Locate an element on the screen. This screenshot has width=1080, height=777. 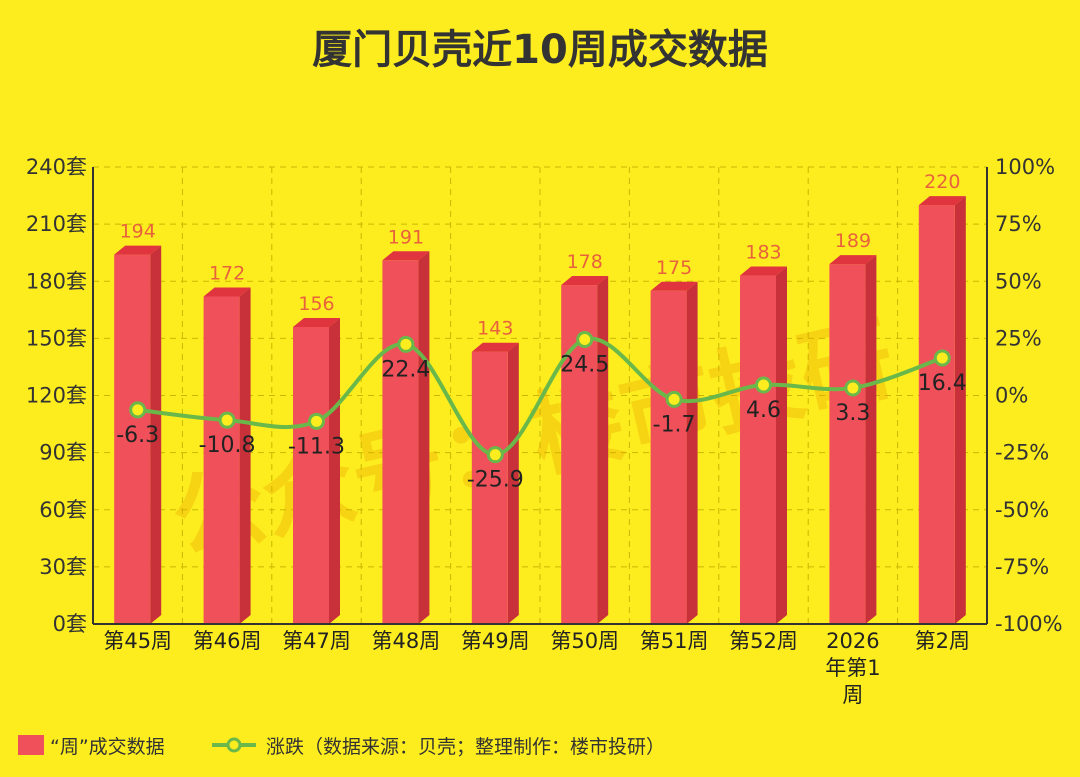
x-tick-label: 第51周 is located at coordinates (674, 641).